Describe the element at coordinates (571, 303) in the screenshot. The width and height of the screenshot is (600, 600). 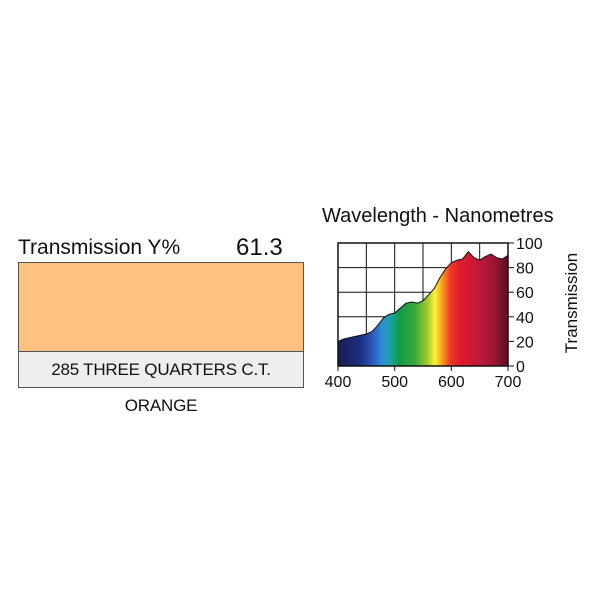
I see `y-axis-label: Transmission` at that location.